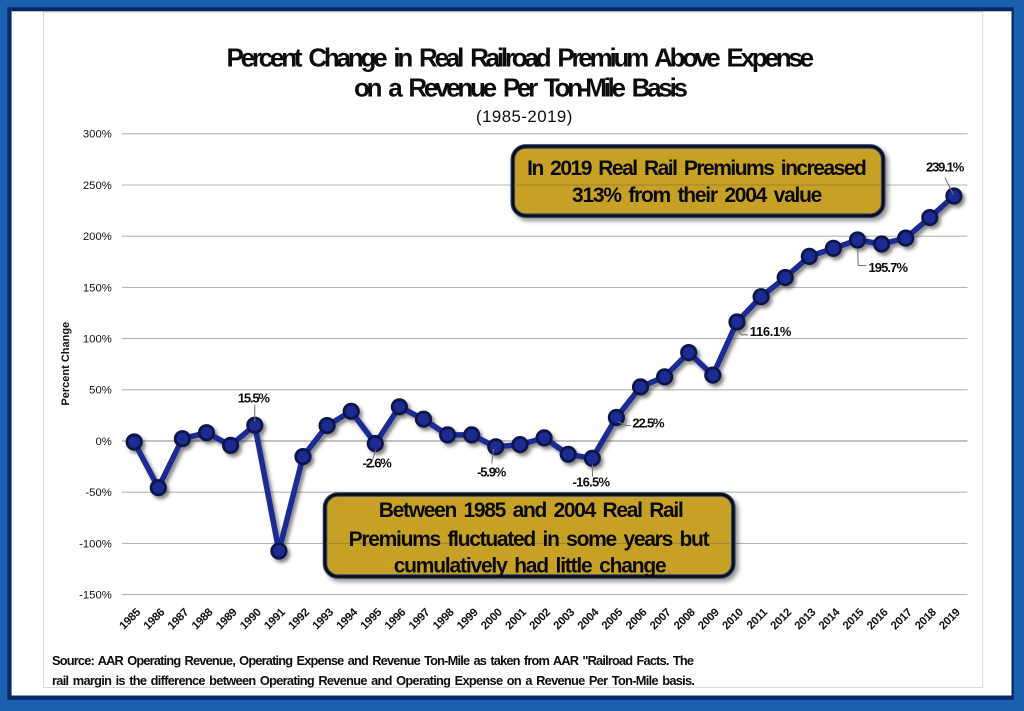 The height and width of the screenshot is (711, 1024). Describe the element at coordinates (648, 423) in the screenshot. I see `svg-text: 22.5%` at that location.